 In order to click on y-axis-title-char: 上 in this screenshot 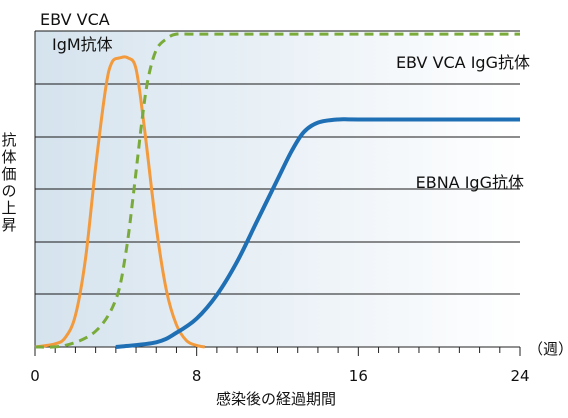, I will do `click(8, 208)`.